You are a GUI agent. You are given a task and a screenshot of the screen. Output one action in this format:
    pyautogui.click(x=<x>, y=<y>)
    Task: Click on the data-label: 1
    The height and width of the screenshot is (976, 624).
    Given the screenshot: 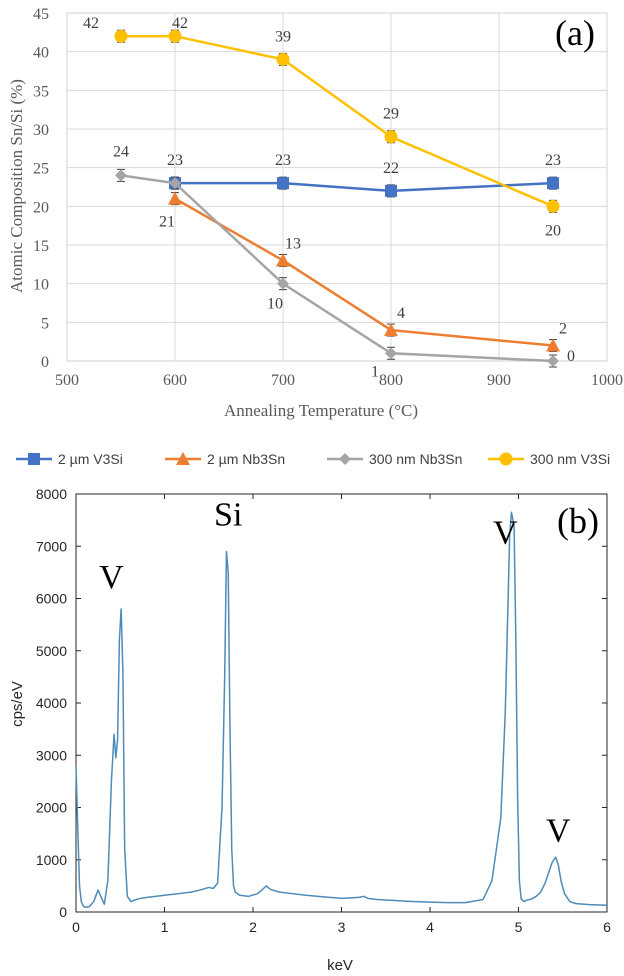 What is the action you would take?
    pyautogui.click(x=375, y=371)
    